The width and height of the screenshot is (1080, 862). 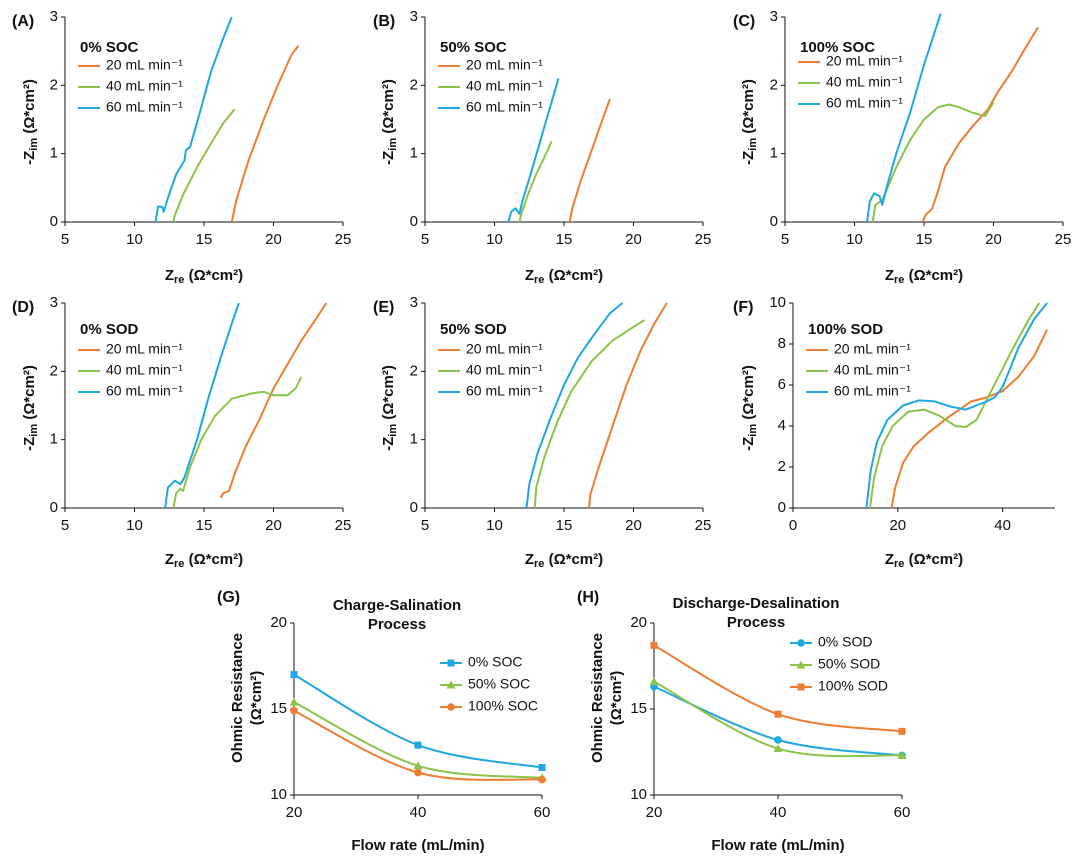 I want to click on chart-title: 100% SOD, so click(x=845, y=329).